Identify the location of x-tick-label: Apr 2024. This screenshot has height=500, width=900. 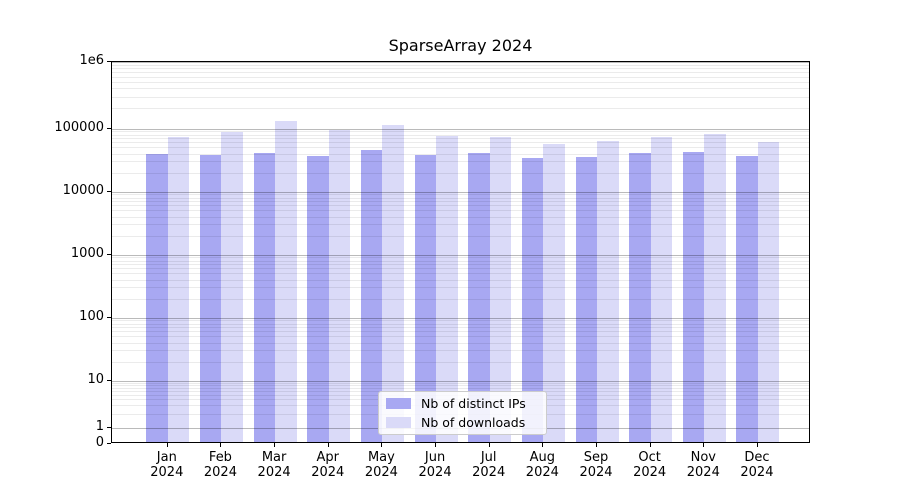
(328, 465).